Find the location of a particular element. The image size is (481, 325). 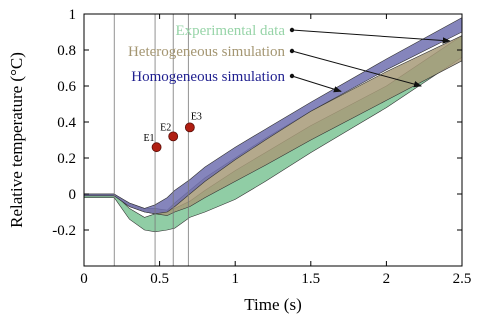

legend-label-0: Experimental data is located at coordinates (230, 31).